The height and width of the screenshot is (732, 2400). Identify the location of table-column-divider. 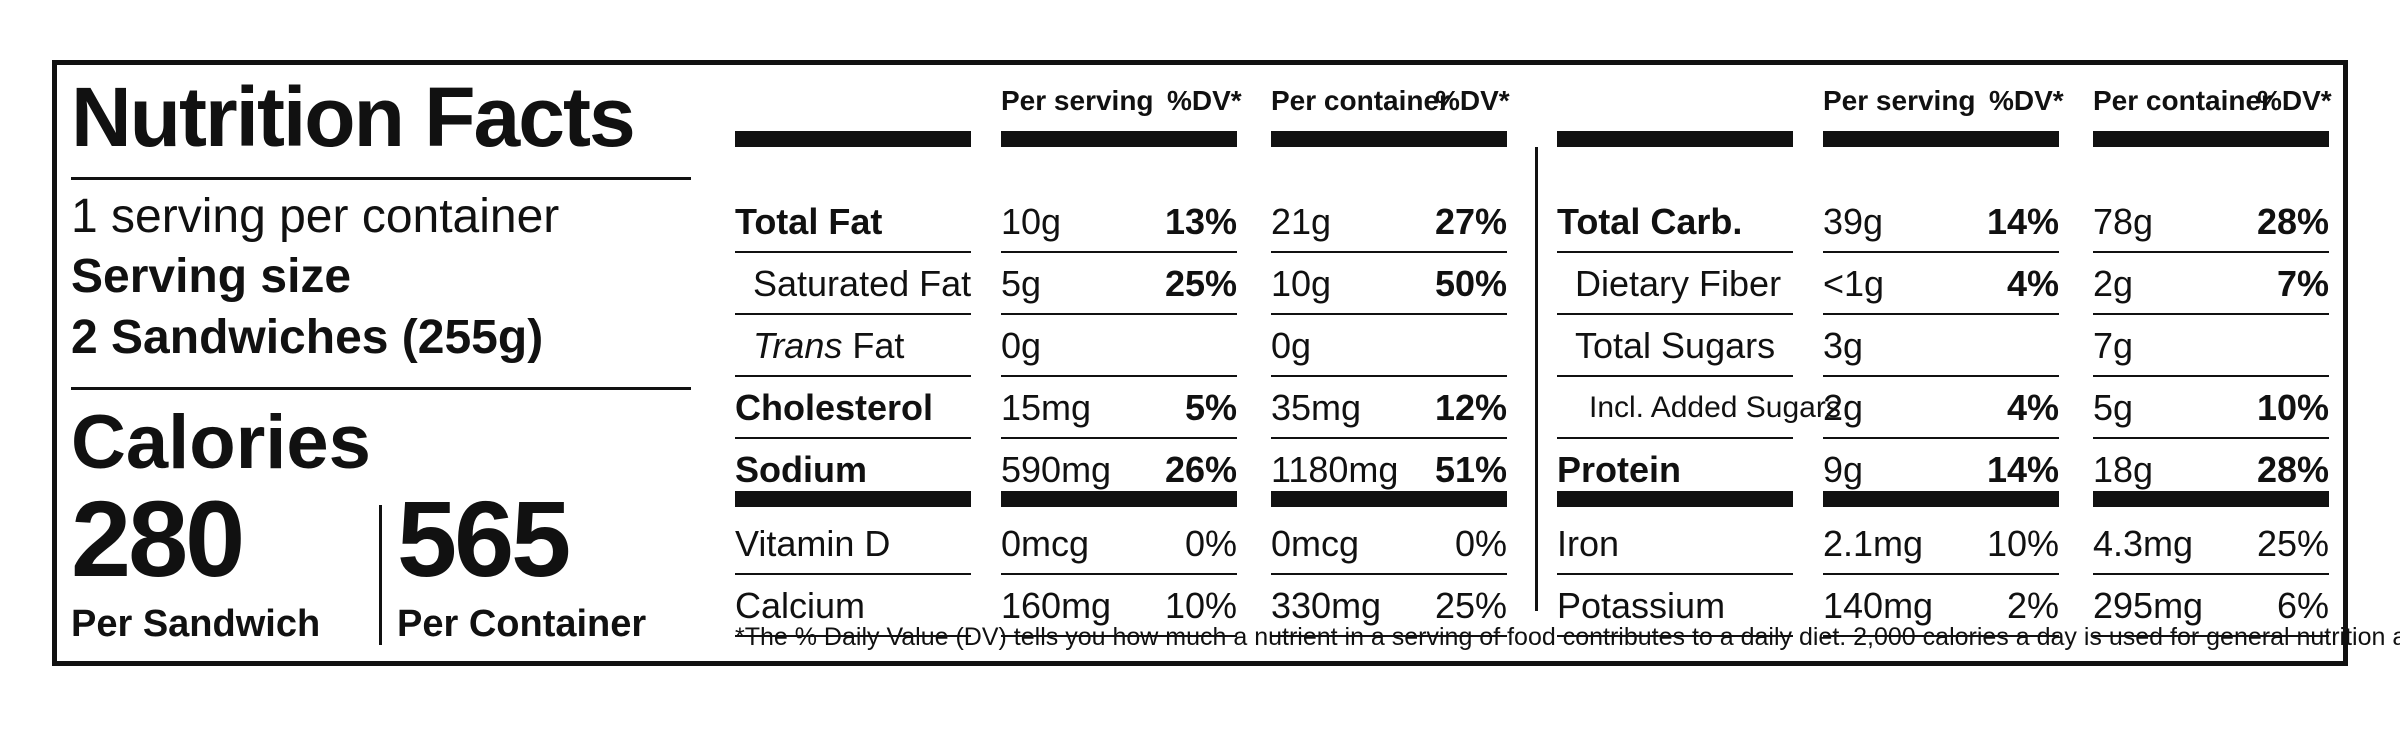
(1536, 379).